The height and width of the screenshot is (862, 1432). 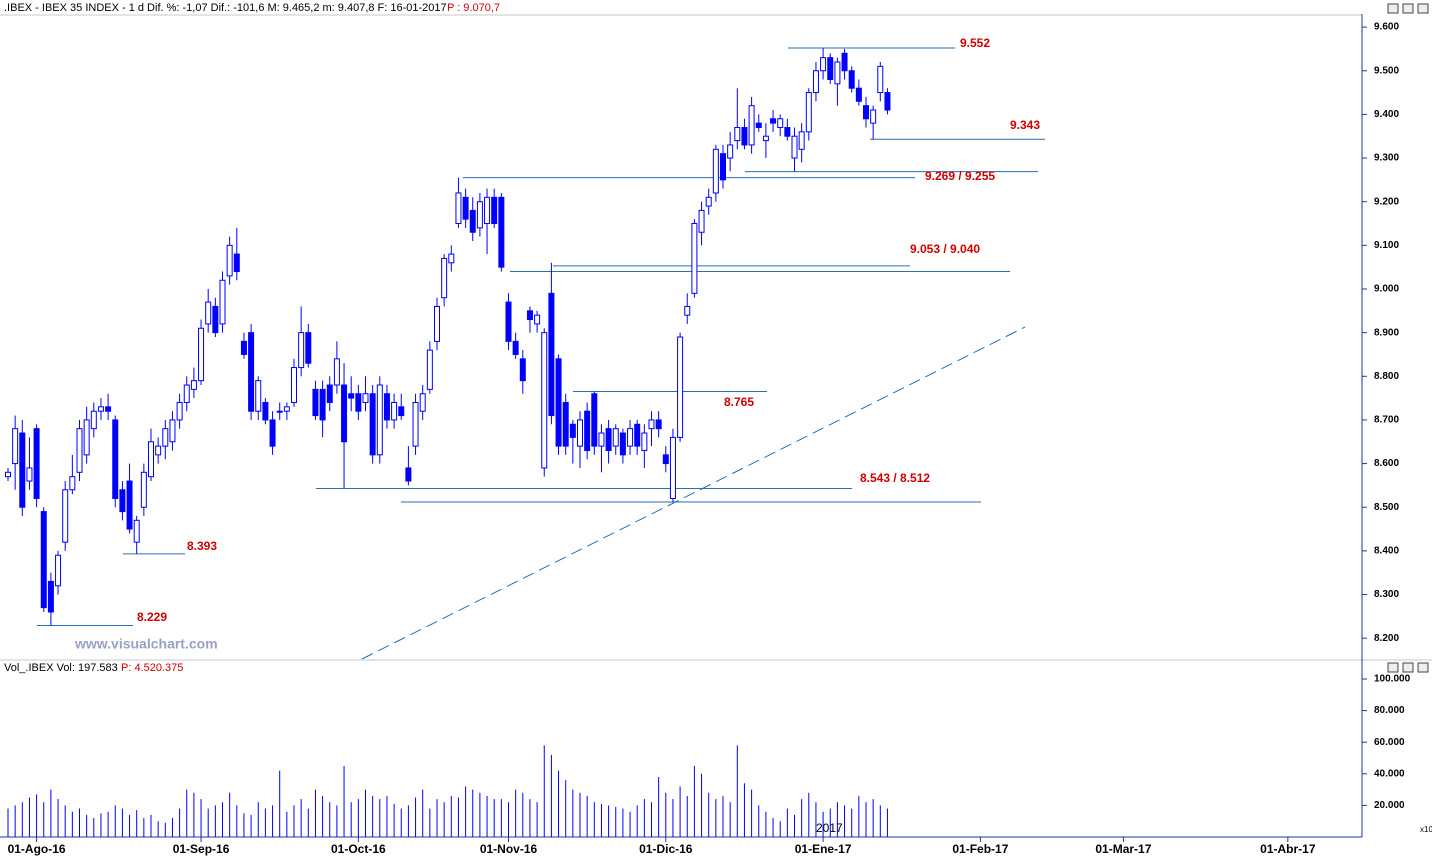 What do you see at coordinates (1408, 338) in the screenshot?
I see `window-buttons` at bounding box center [1408, 338].